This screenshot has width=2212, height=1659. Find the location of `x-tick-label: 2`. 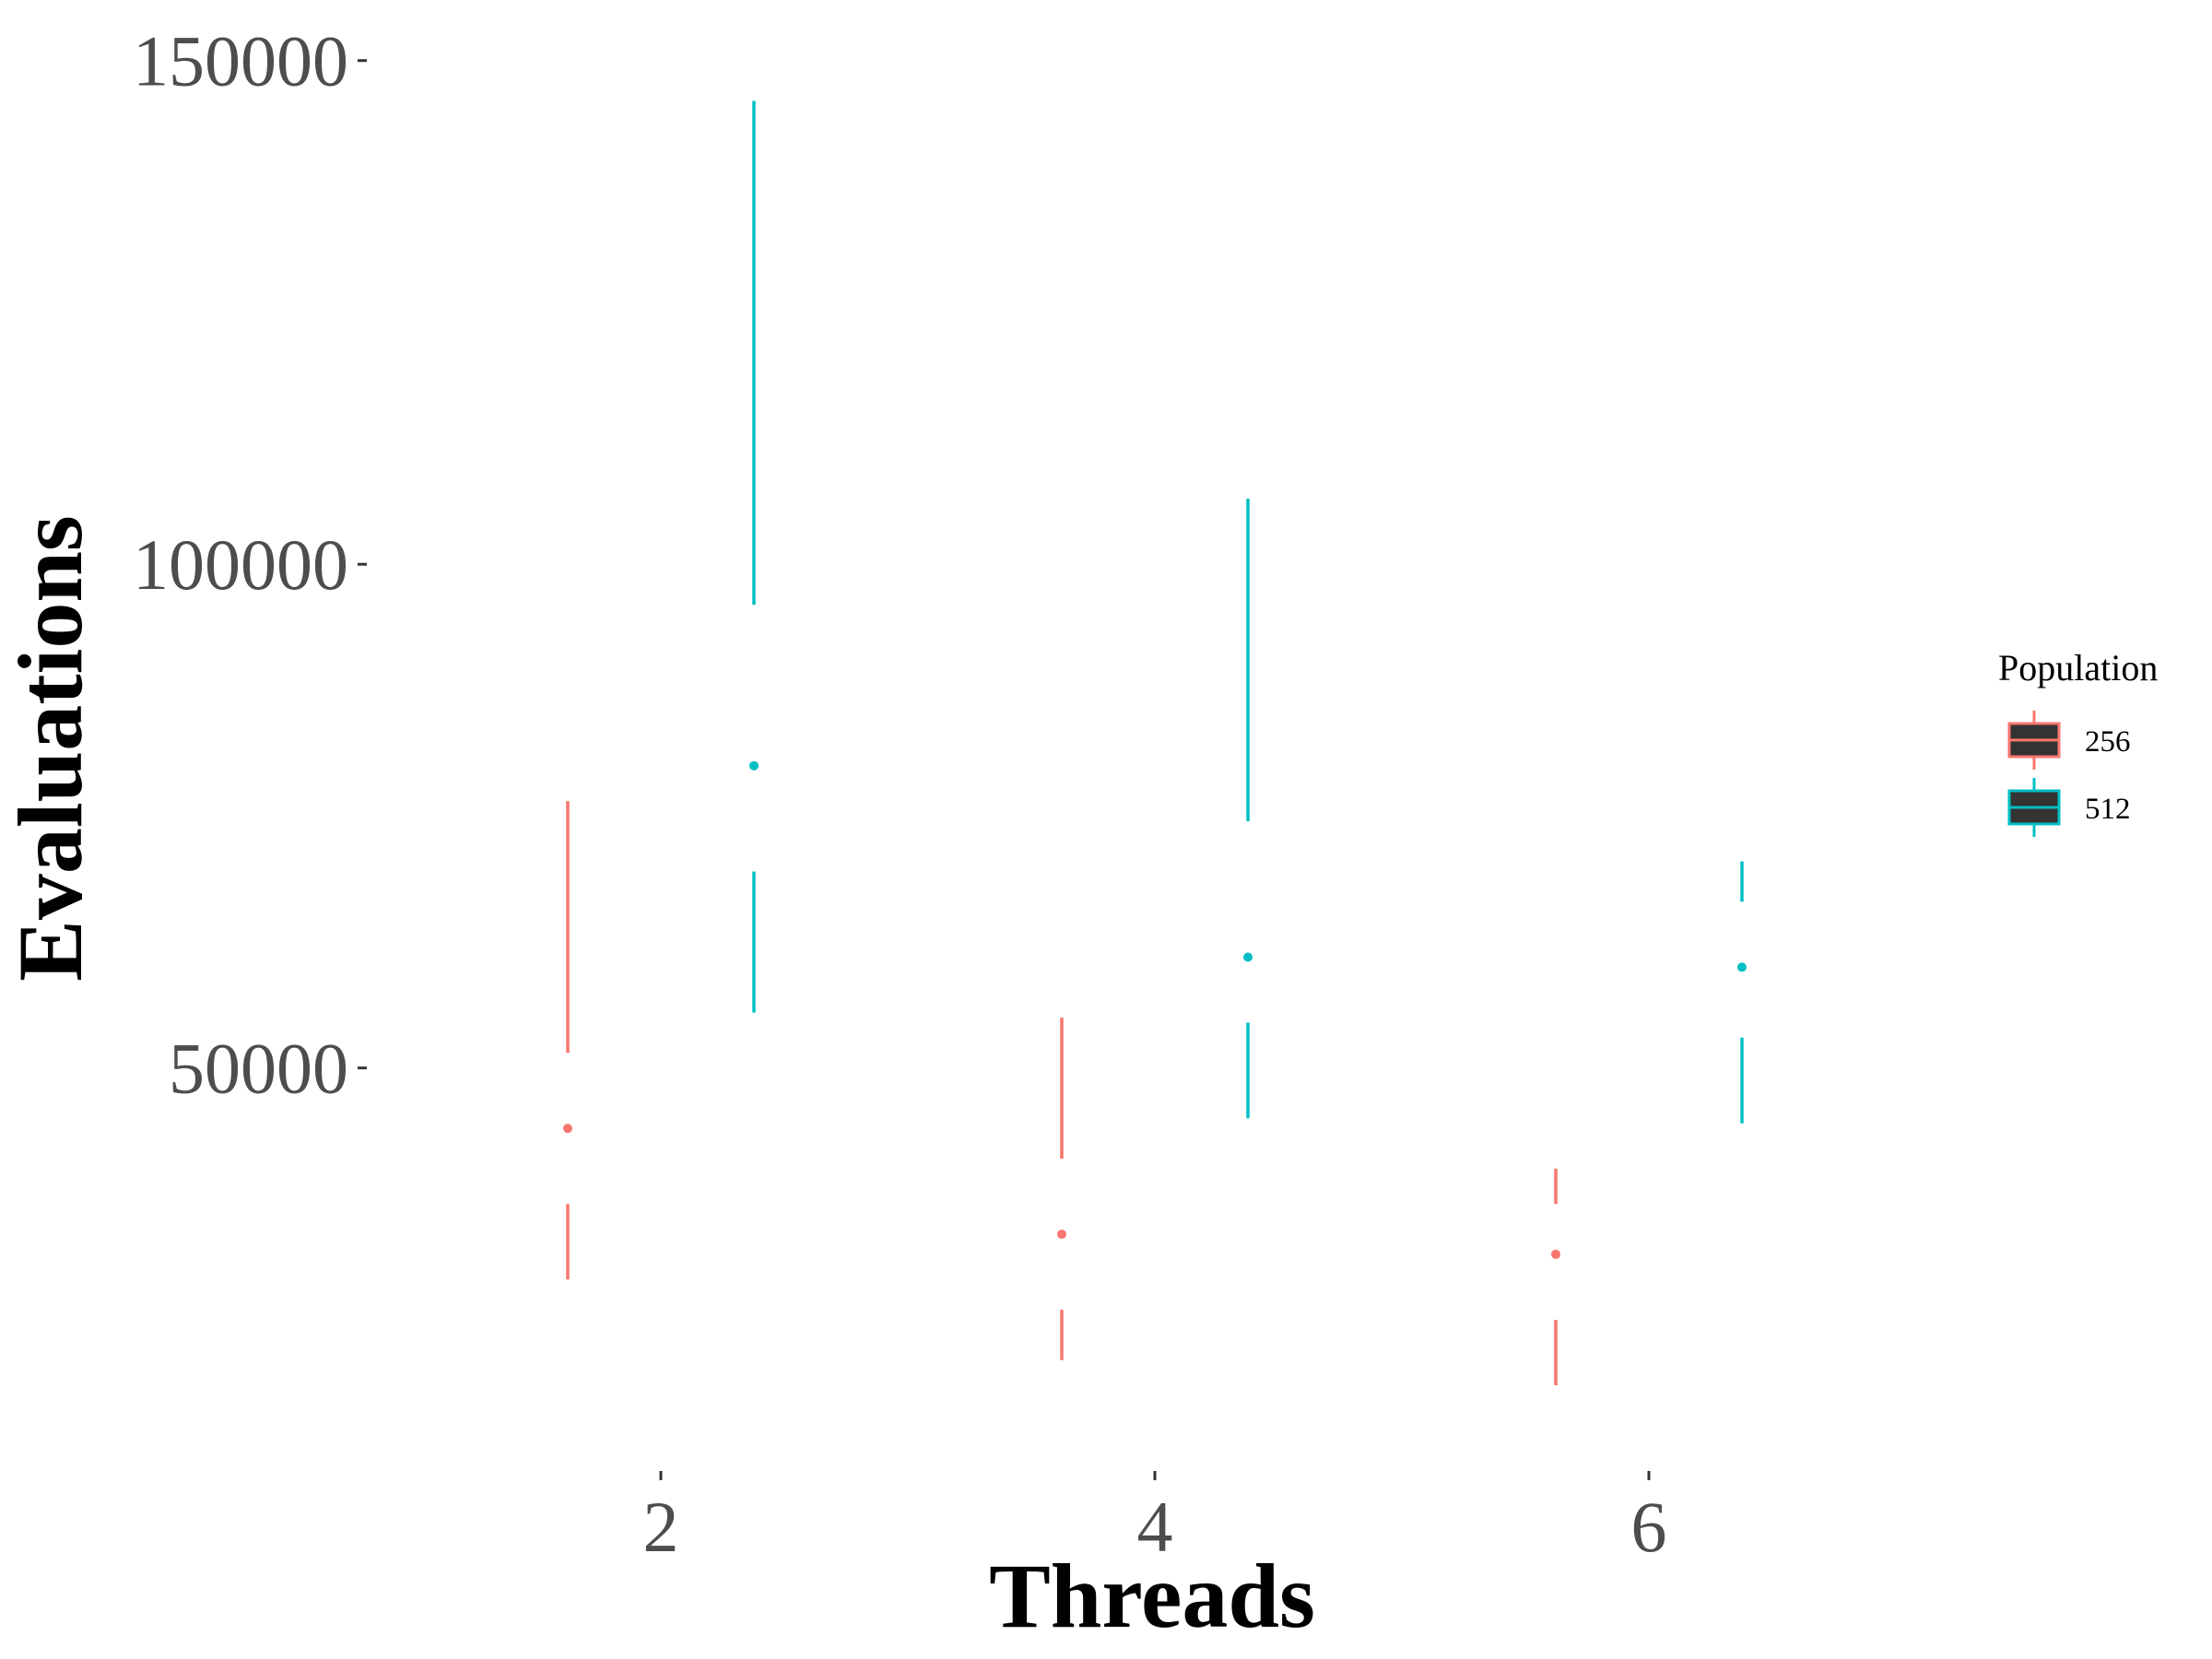

x-tick-label: 2 is located at coordinates (661, 1527).